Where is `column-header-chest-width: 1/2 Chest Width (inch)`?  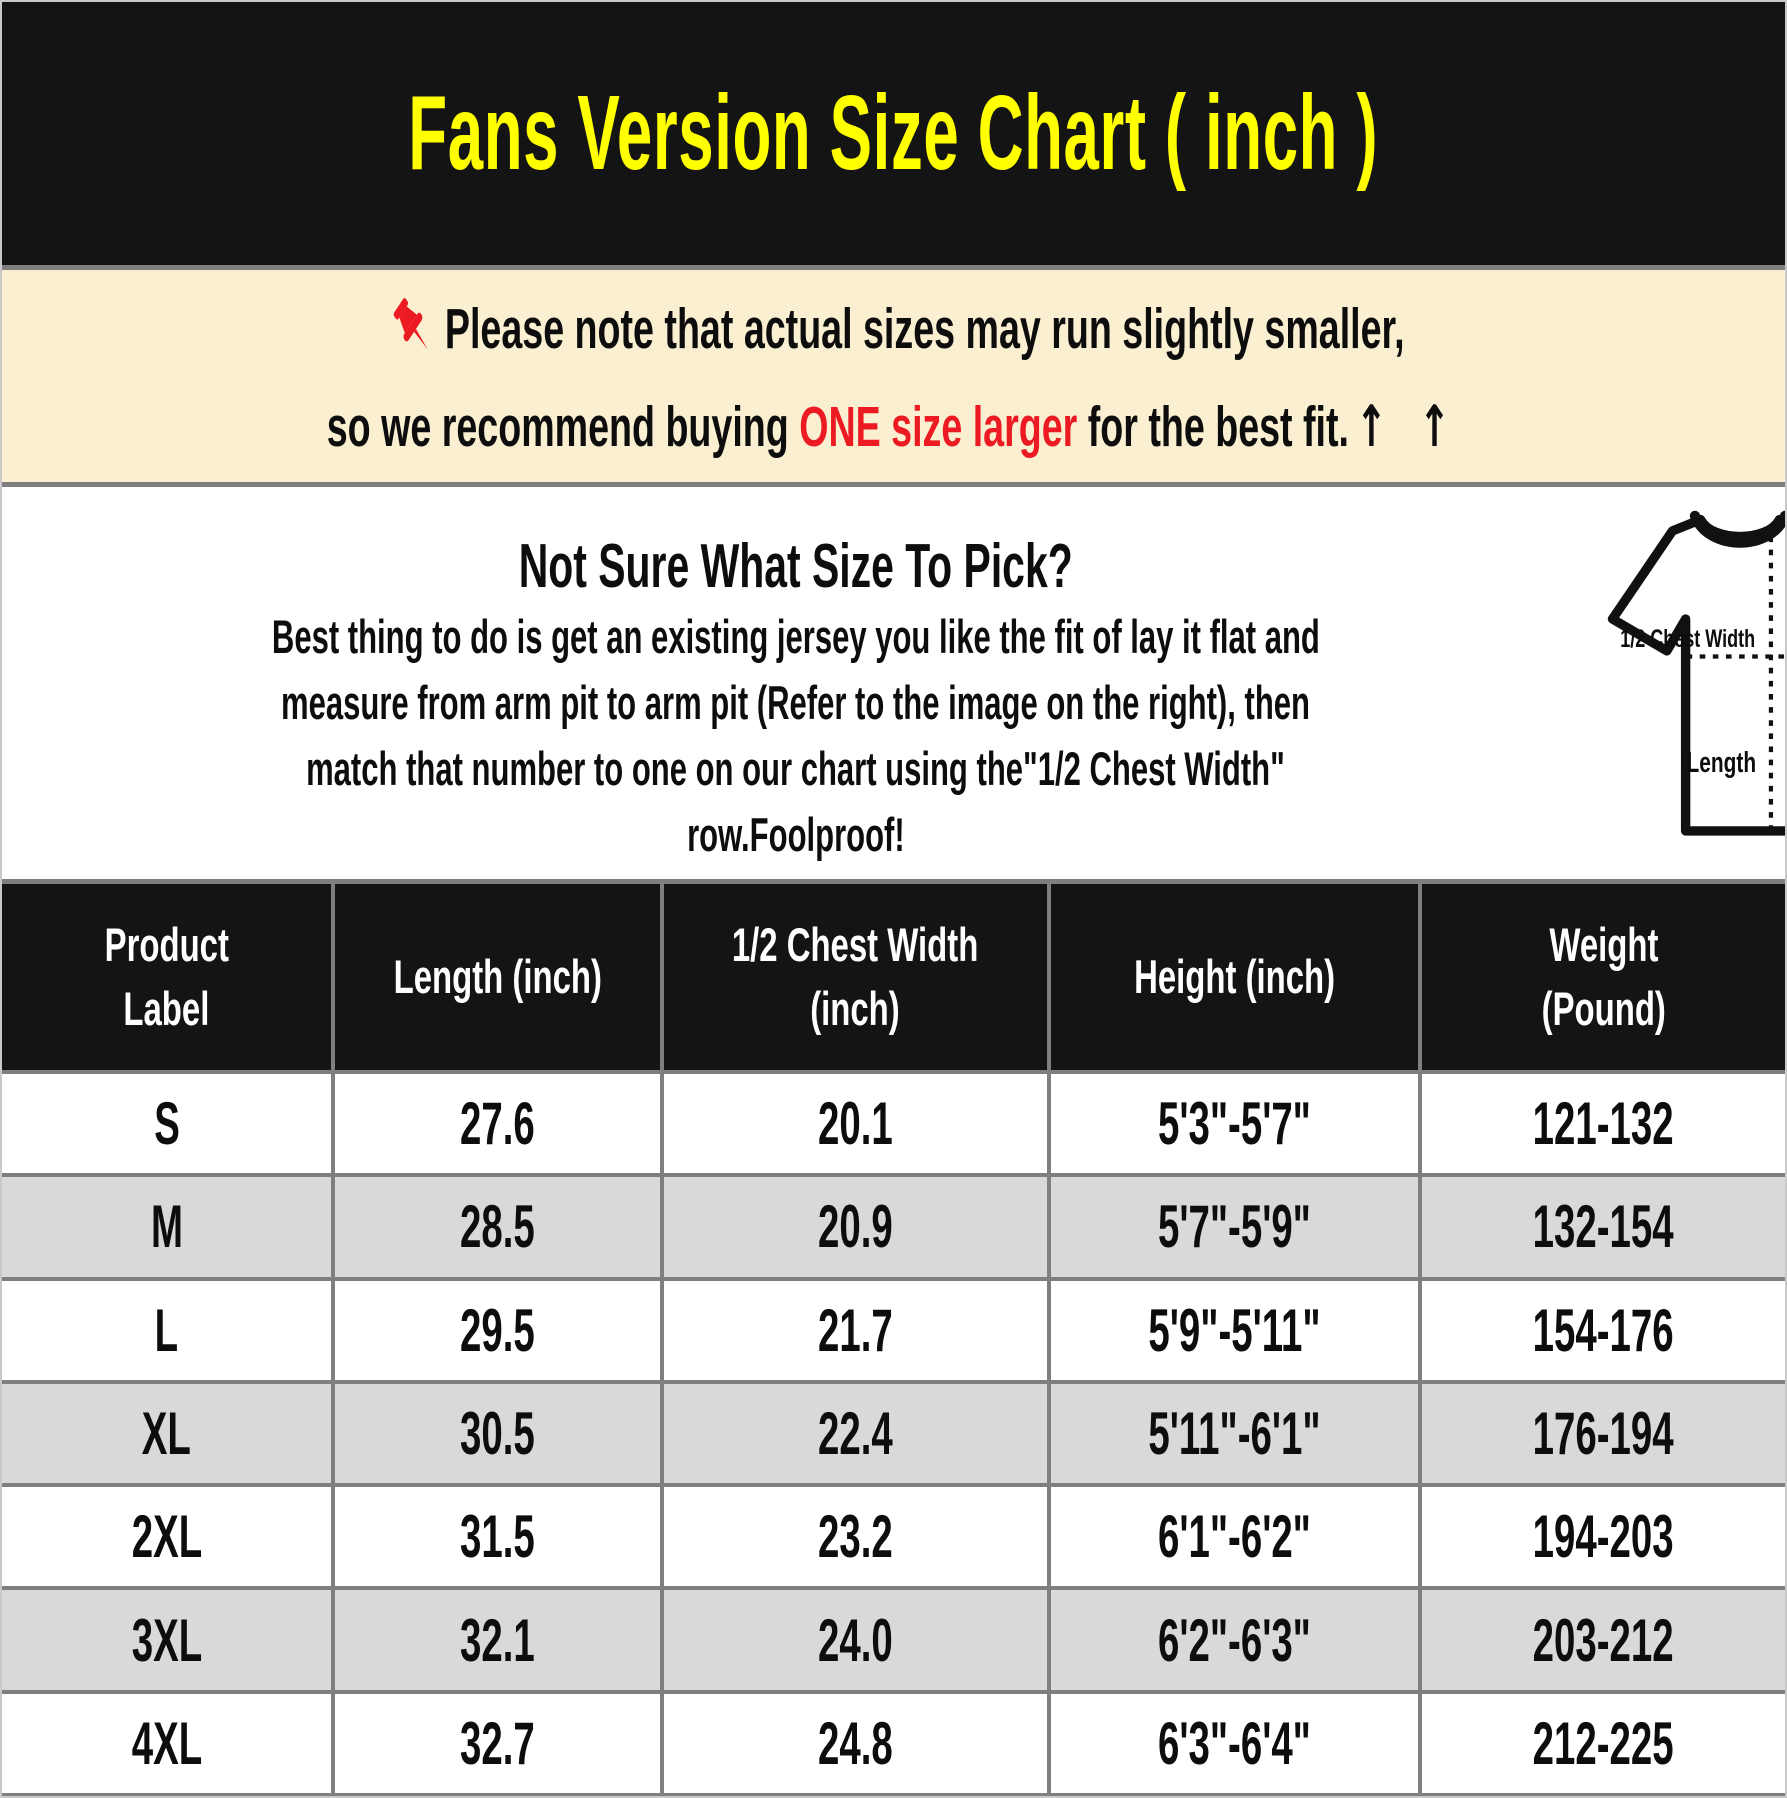 column-header-chest-width: 1/2 Chest Width (inch) is located at coordinates (855, 977).